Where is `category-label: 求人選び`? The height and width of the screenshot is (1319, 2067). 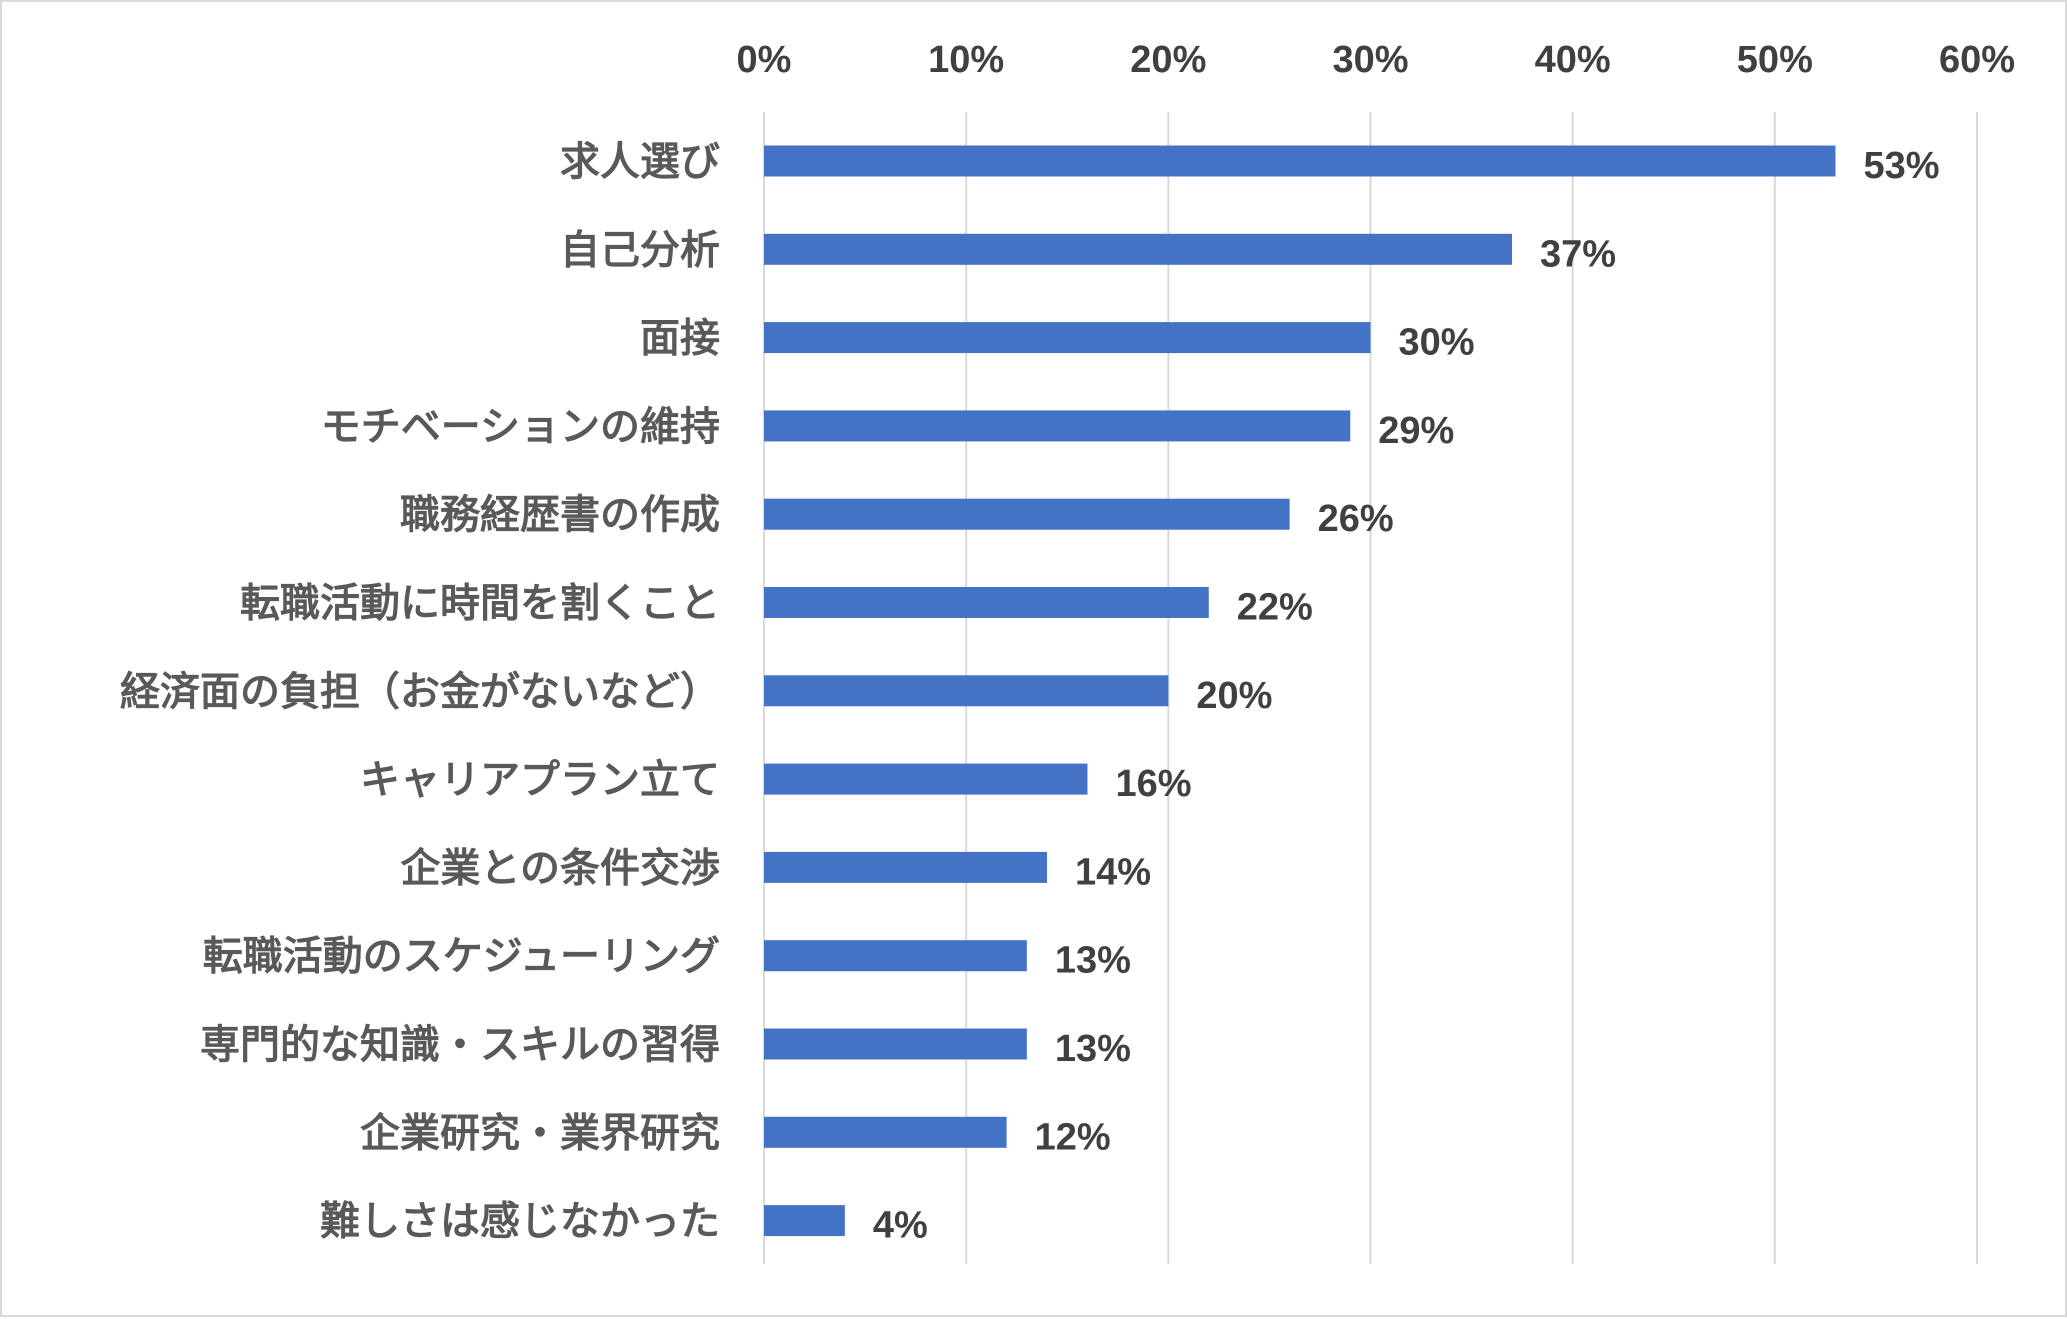 category-label: 求人選び is located at coordinates (640, 162).